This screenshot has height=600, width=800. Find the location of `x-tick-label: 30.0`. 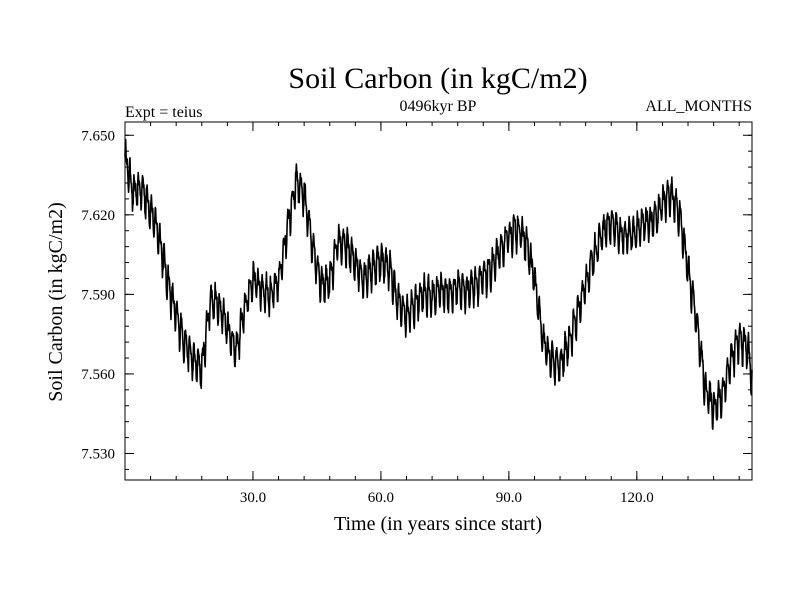

x-tick-label: 30.0 is located at coordinates (253, 498).